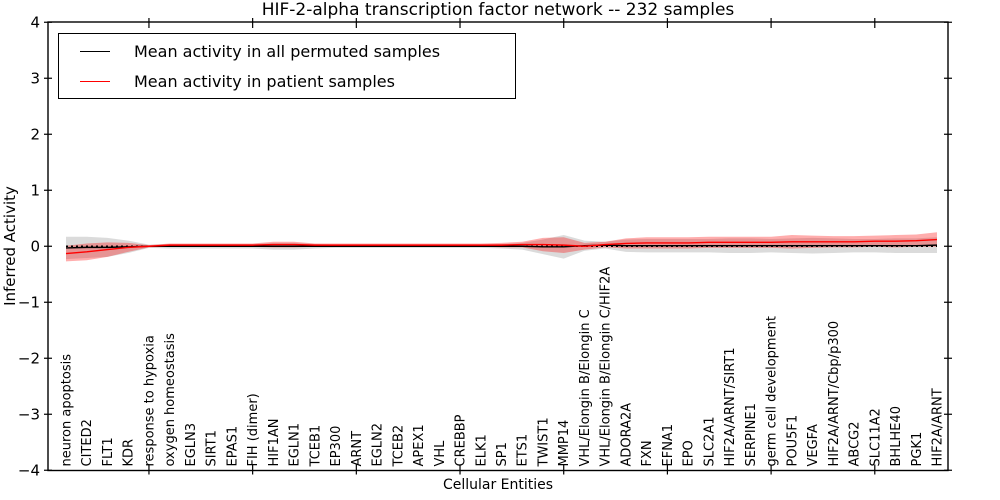 The height and width of the screenshot is (500, 1000). I want to click on x-category-label: POU5F1, so click(792, 441).